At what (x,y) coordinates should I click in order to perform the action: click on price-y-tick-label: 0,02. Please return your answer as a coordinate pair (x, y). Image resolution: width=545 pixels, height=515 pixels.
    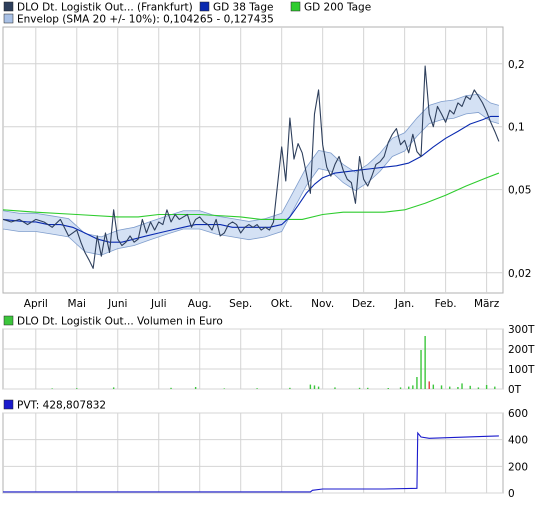
    Looking at the image, I should click on (519, 274).